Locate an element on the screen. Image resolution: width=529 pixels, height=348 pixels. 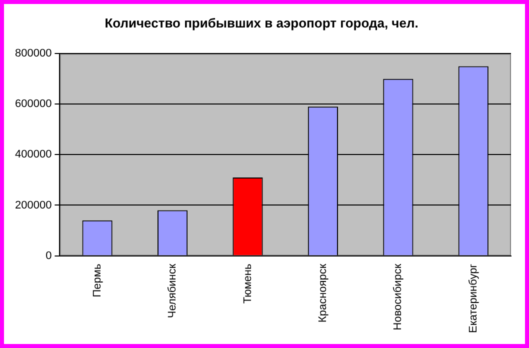
y-tick-label: 200000 is located at coordinates (33, 205).